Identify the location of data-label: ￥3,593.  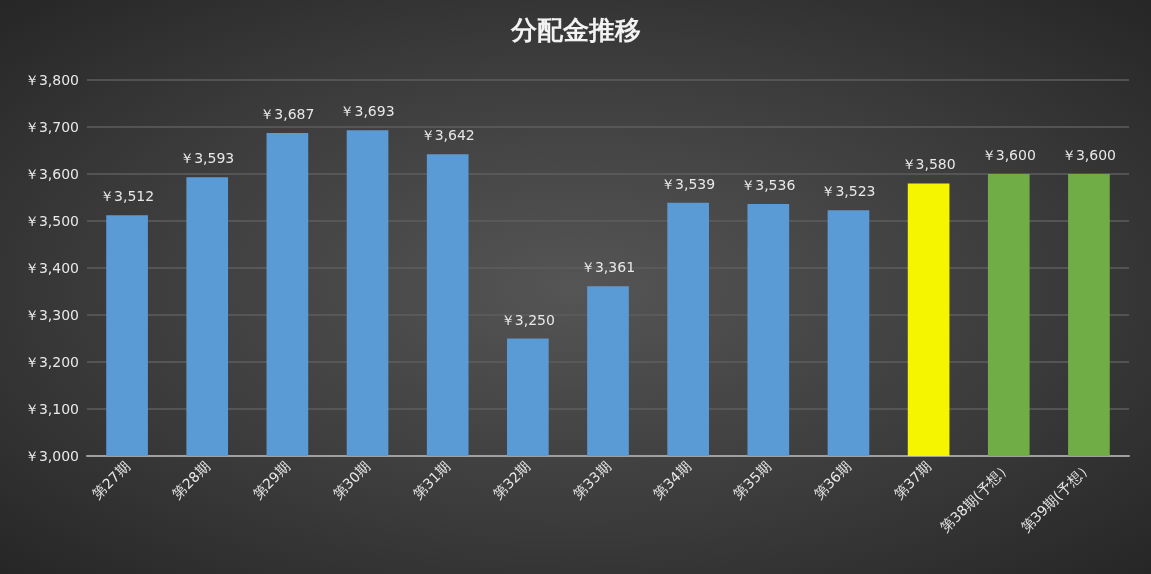
(207, 158).